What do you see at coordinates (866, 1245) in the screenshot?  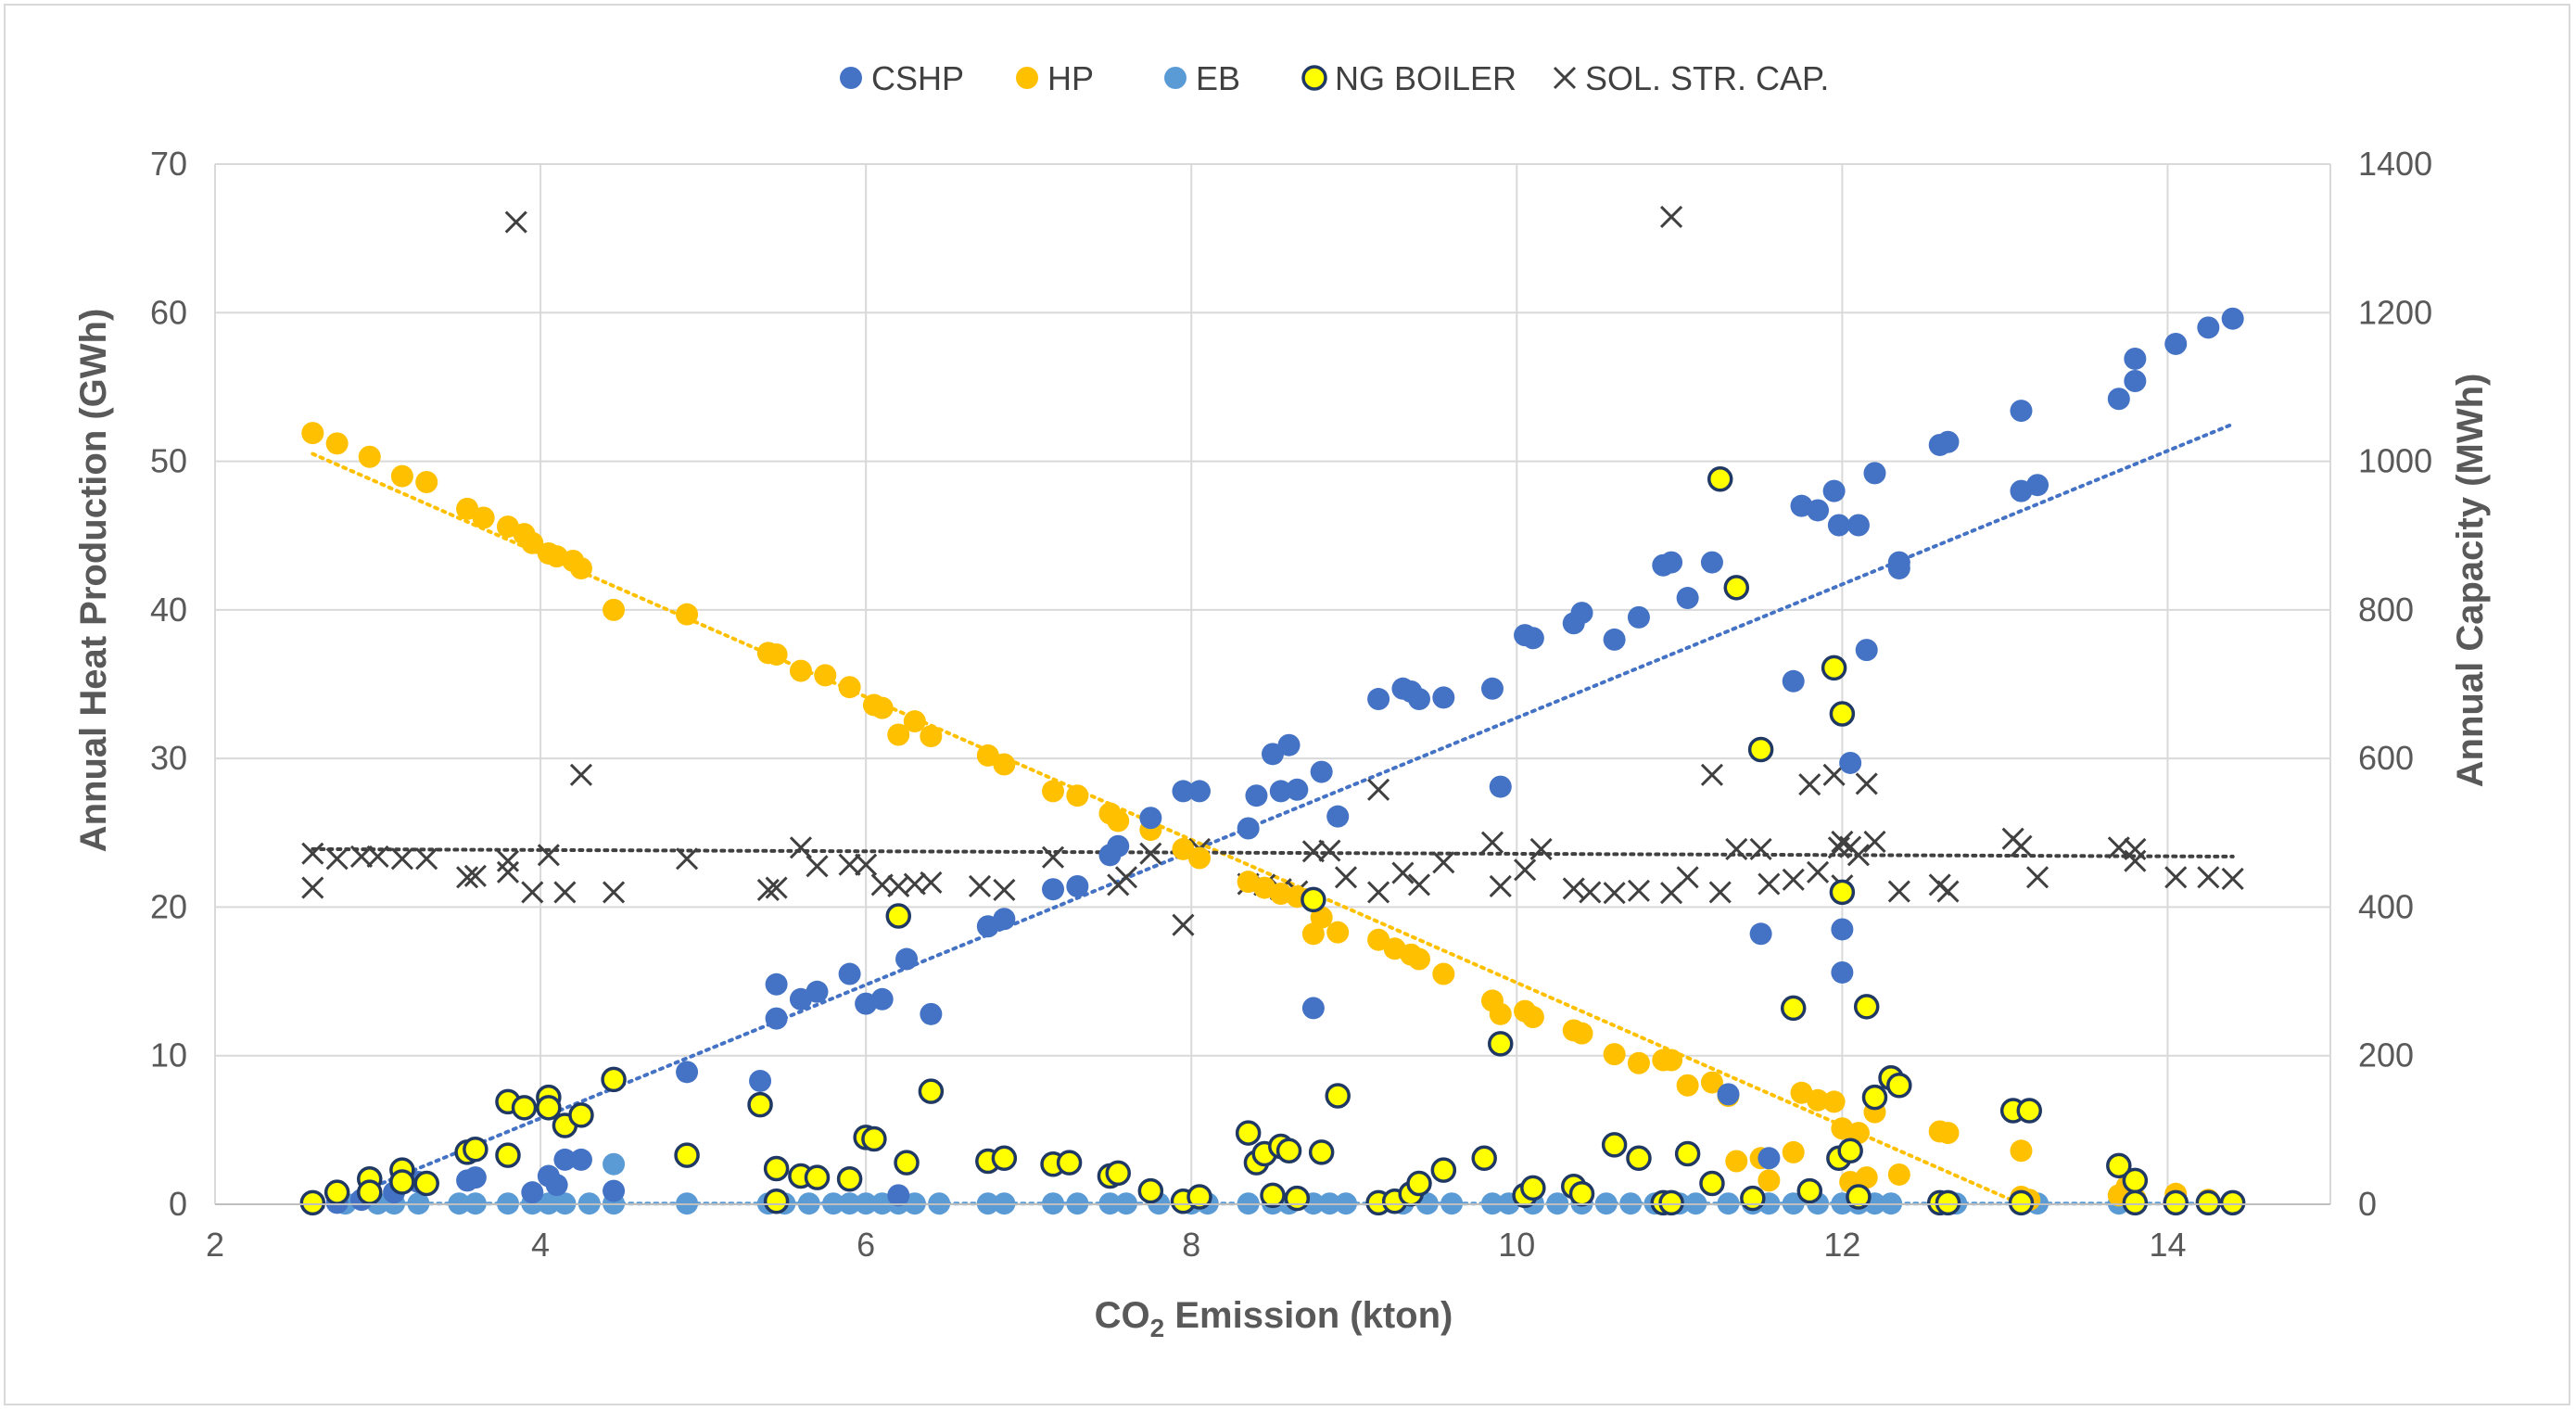 I see `x-tick-label: 6` at bounding box center [866, 1245].